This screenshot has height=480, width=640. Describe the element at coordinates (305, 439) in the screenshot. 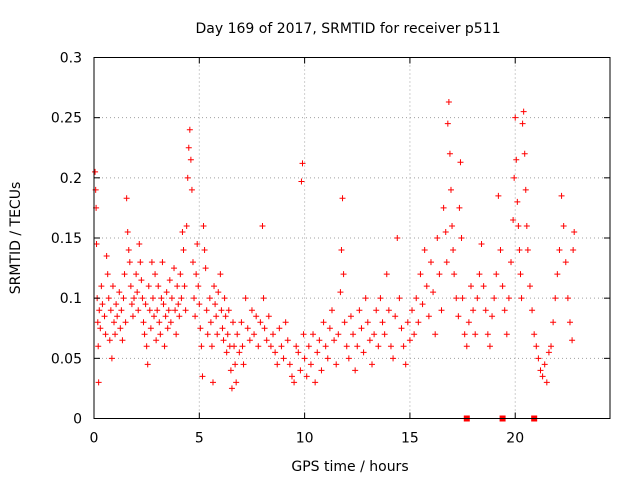

I see `x-tick-label: 10` at that location.